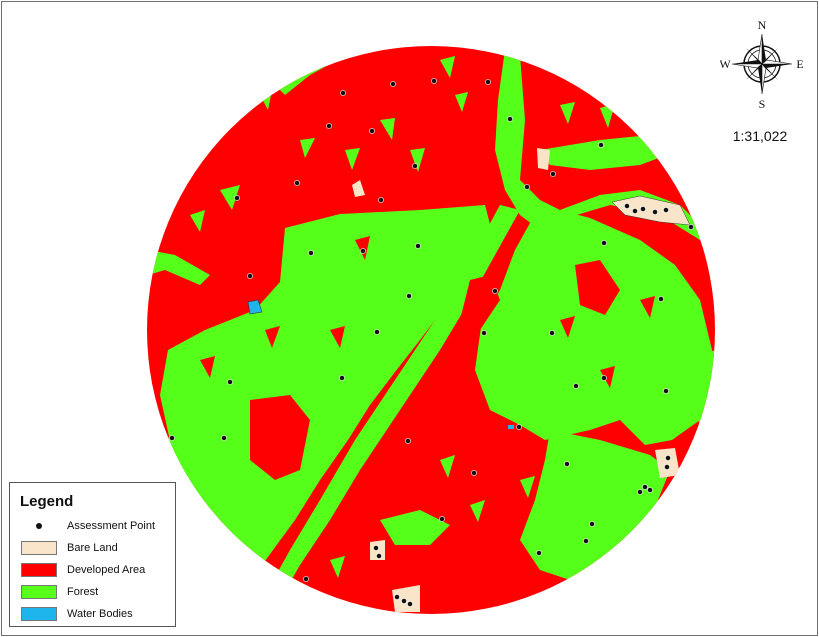  I want to click on forest-east, so click(593, 325).